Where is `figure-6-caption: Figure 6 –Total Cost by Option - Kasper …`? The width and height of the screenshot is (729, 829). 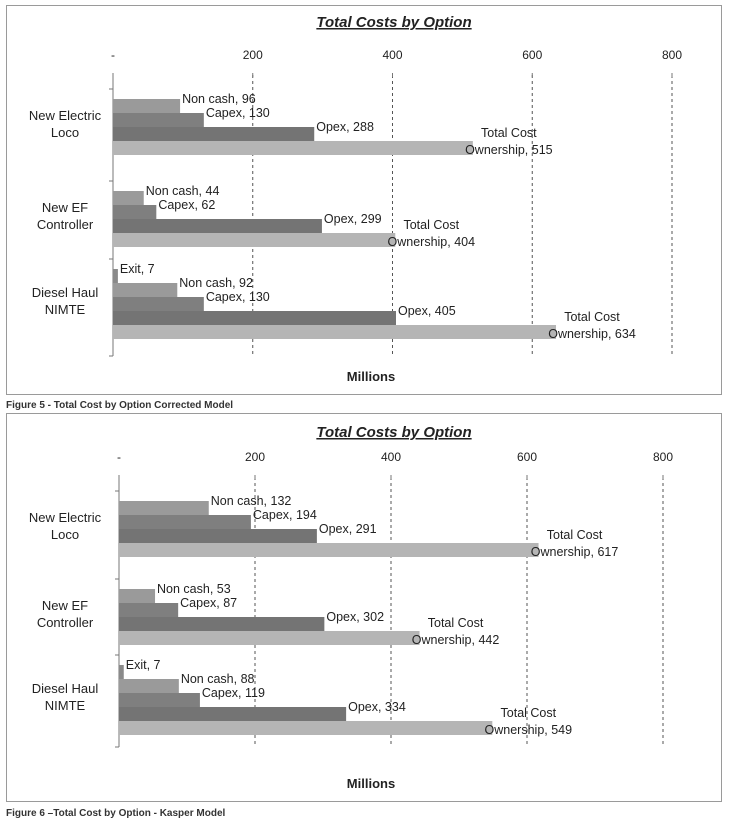 figure-6-caption: Figure 6 –Total Cost by Option - Kasper … is located at coordinates (116, 813).